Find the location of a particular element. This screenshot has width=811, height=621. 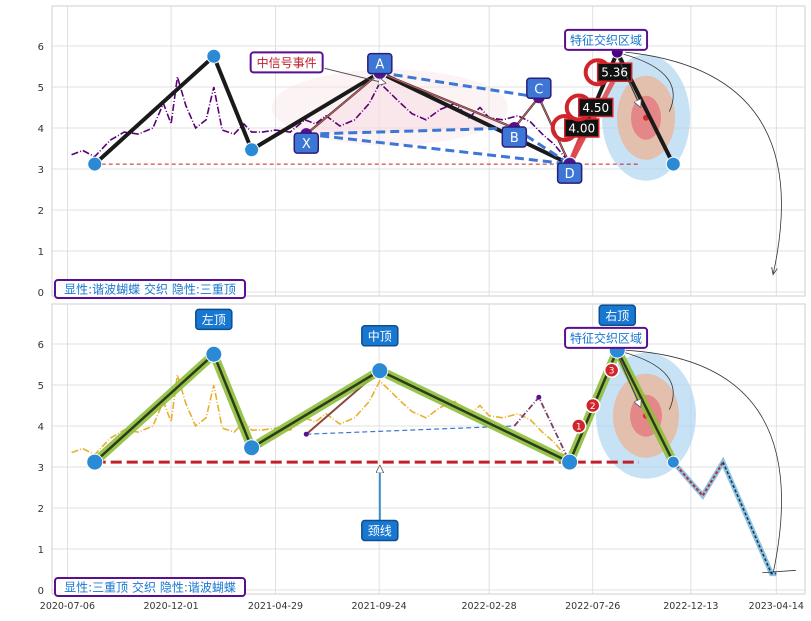

label-5: 特征交织区域 is located at coordinates (606, 337).